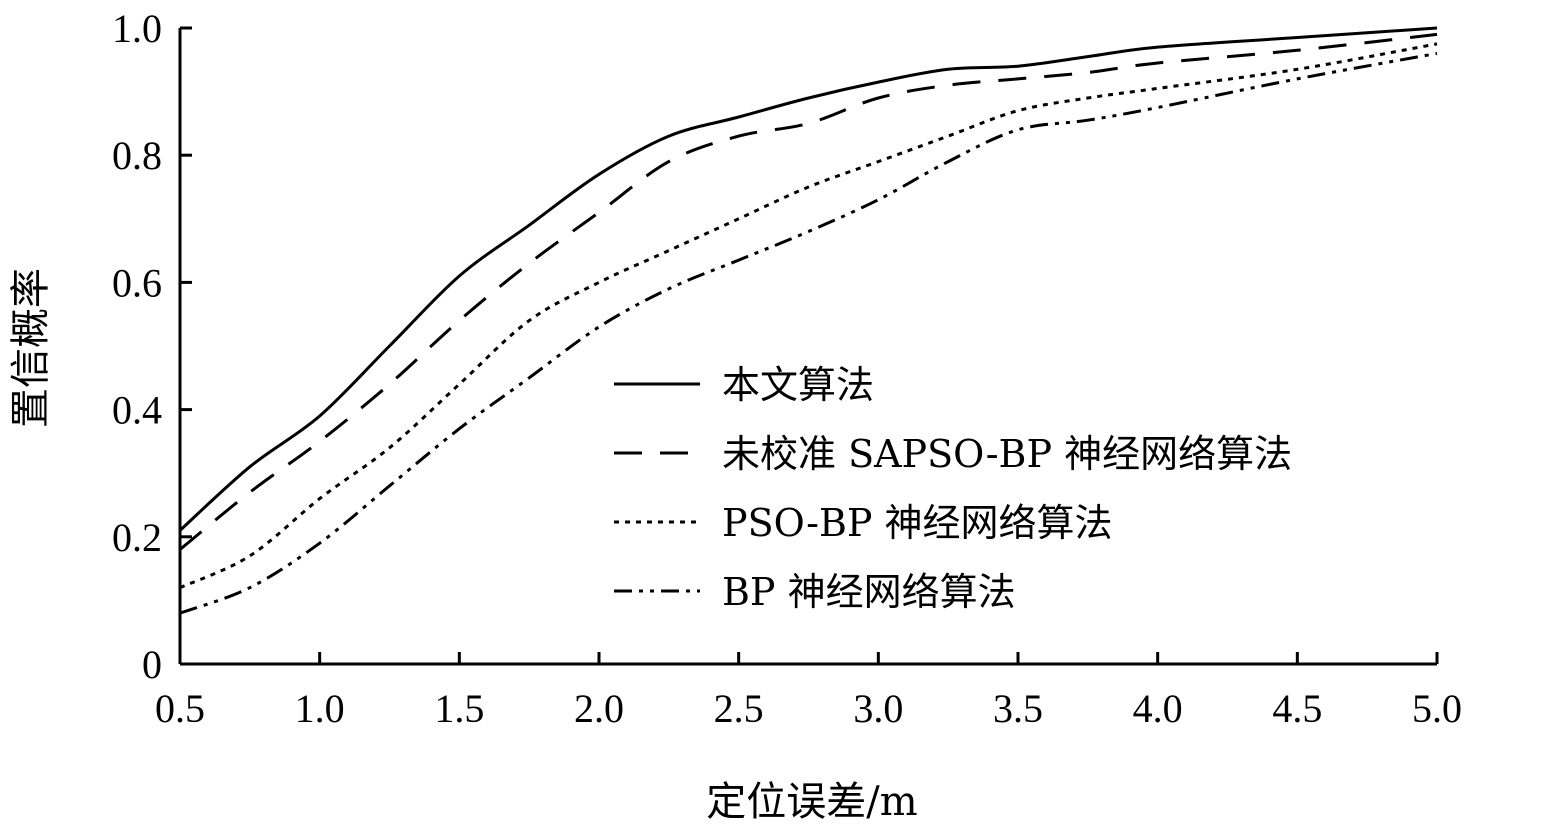  What do you see at coordinates (599, 708) in the screenshot?
I see `x-tick-label: 2.0` at bounding box center [599, 708].